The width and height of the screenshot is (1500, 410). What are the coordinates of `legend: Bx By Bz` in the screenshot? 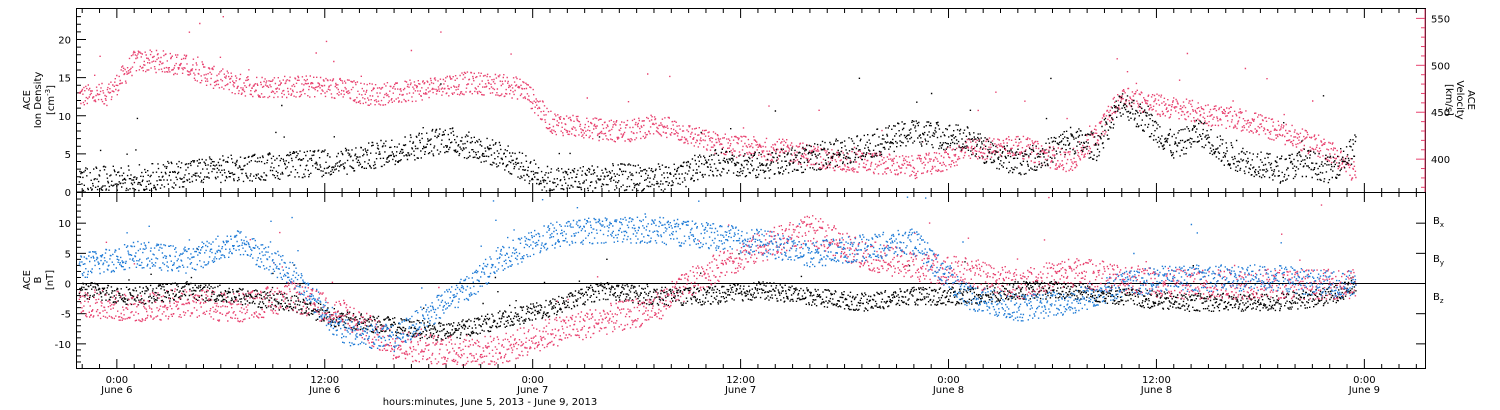 It's located at (1438, 260).